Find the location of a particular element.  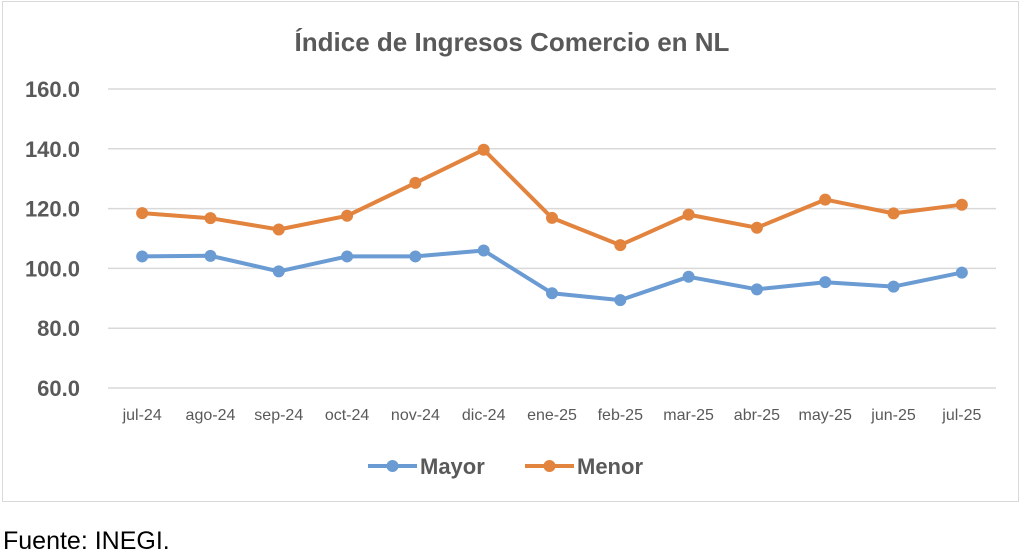

x-tick-label: mar-25 is located at coordinates (688, 415).